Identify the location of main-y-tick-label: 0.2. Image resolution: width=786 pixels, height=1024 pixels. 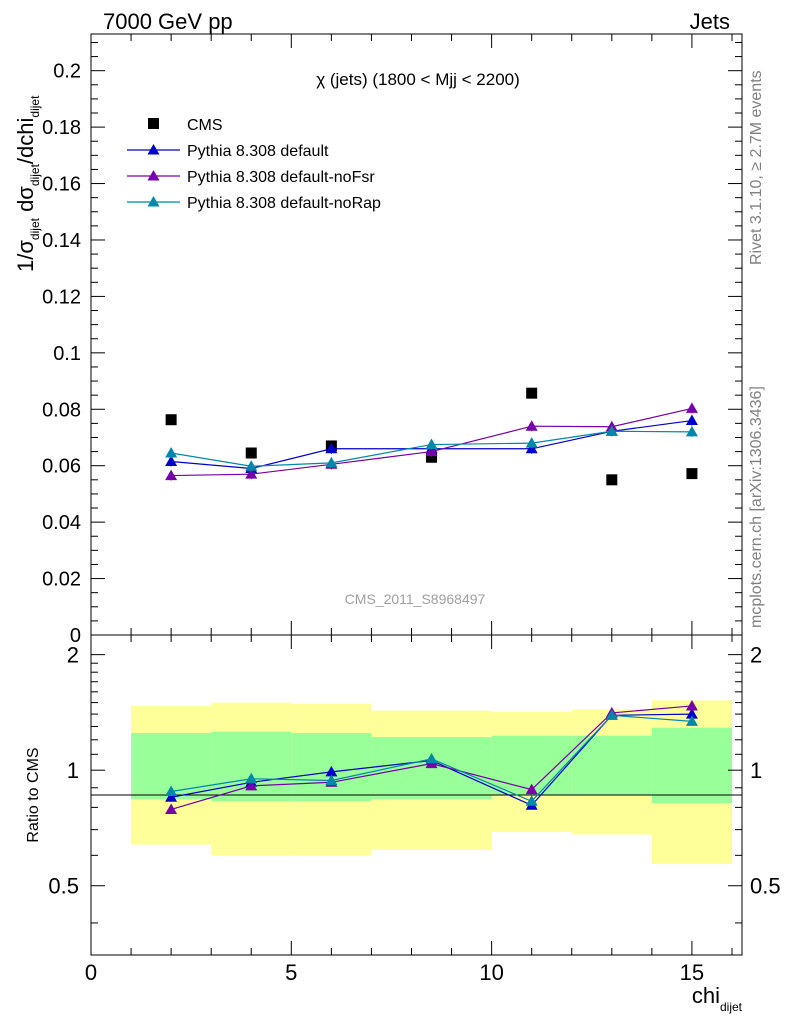
(67, 72).